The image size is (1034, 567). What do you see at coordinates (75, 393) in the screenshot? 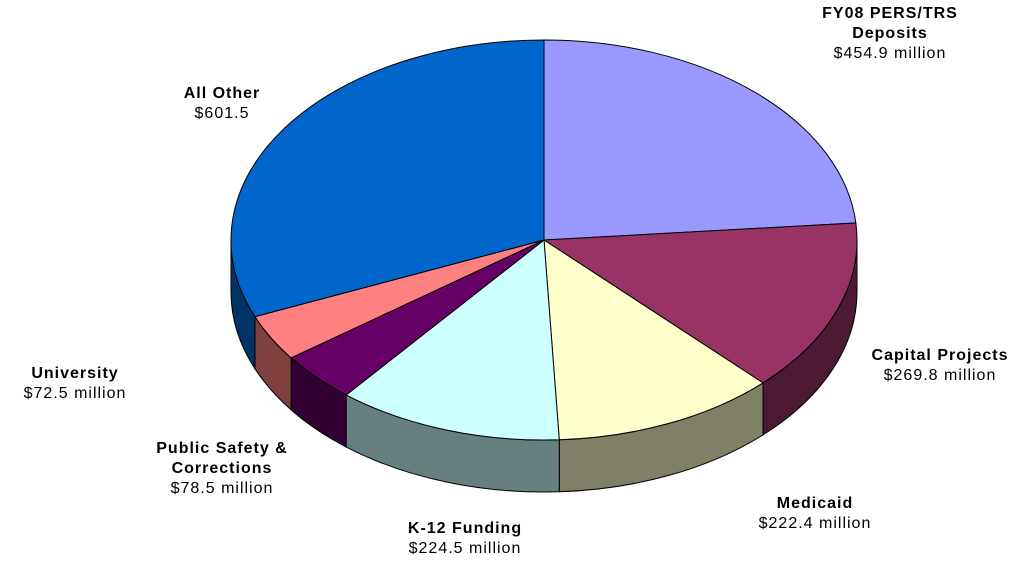
I see `value-label: $72.5 million` at bounding box center [75, 393].